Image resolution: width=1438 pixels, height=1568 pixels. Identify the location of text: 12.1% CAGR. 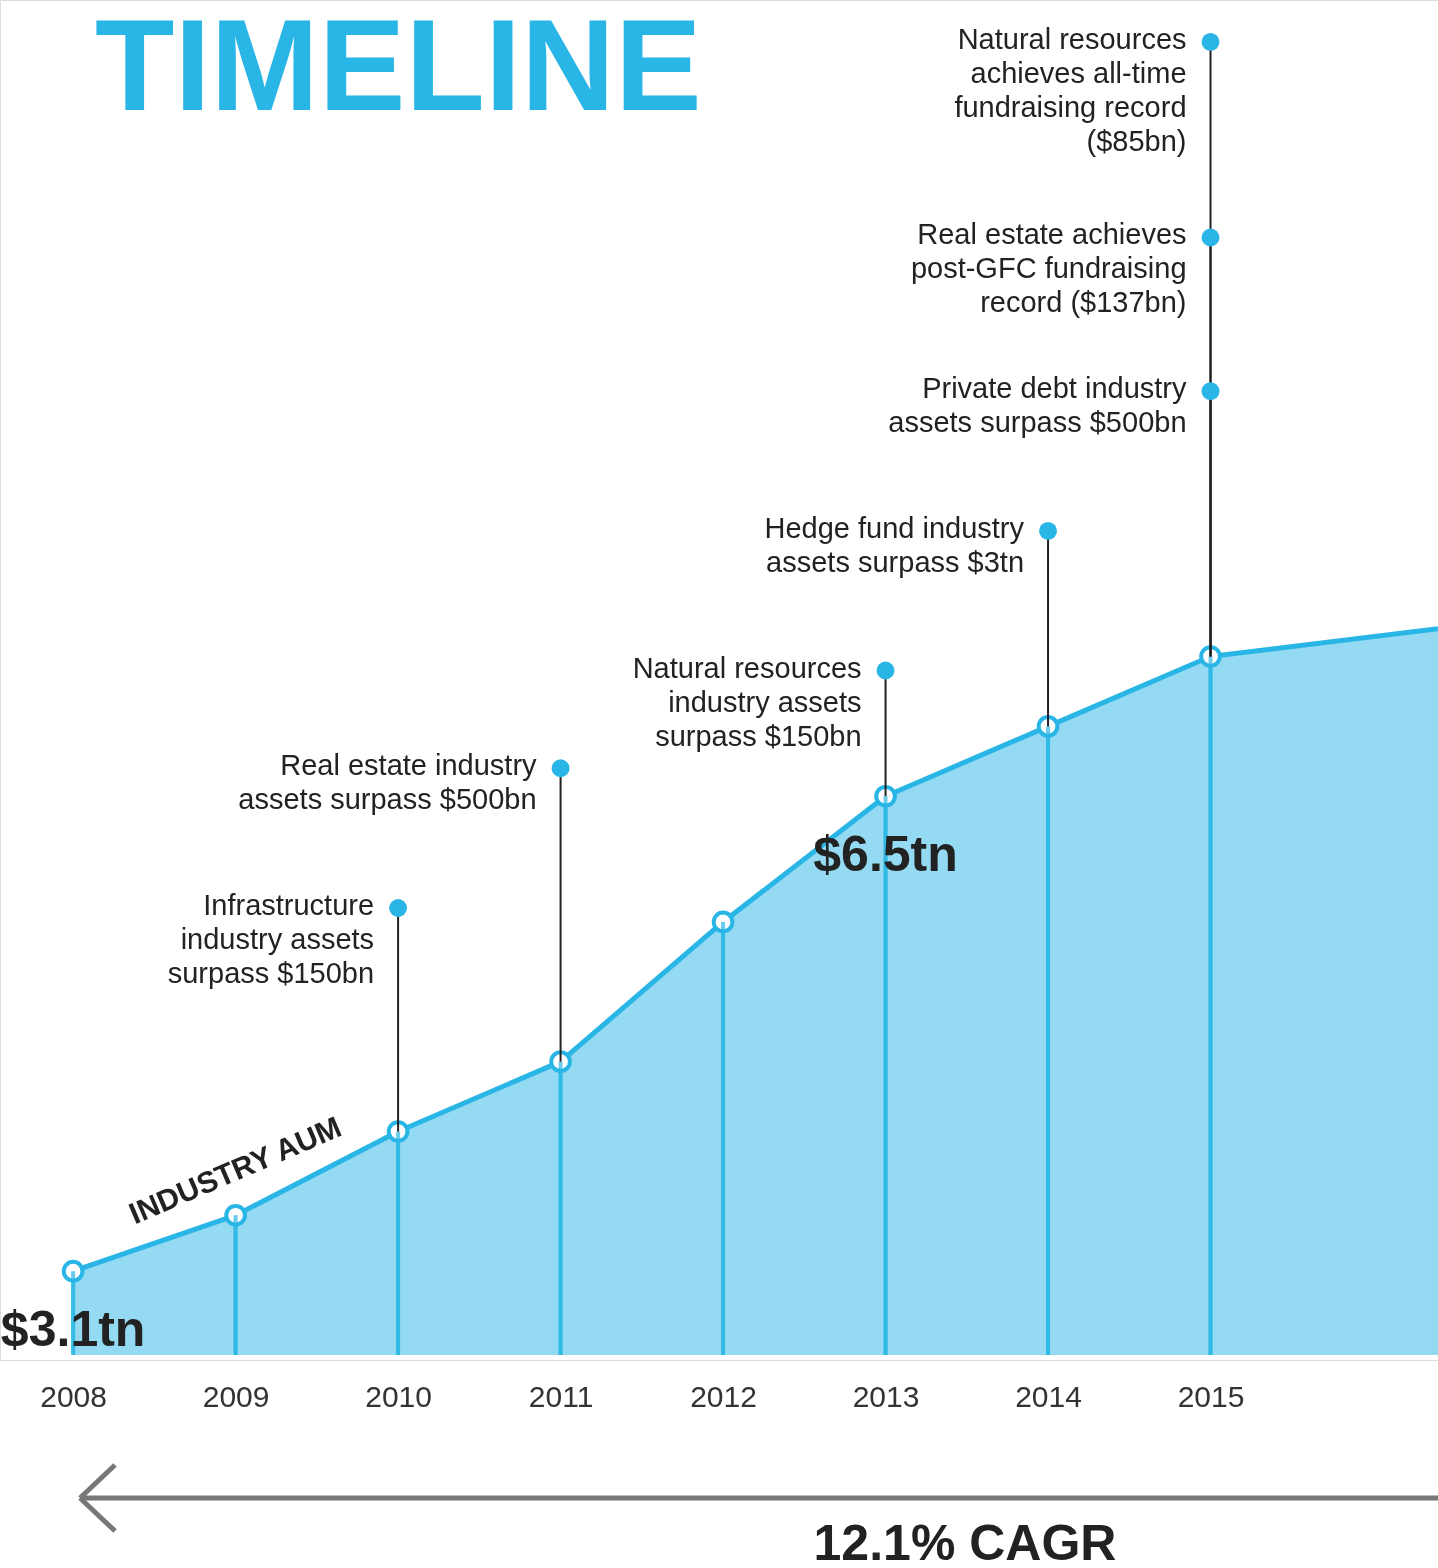
(965, 1541).